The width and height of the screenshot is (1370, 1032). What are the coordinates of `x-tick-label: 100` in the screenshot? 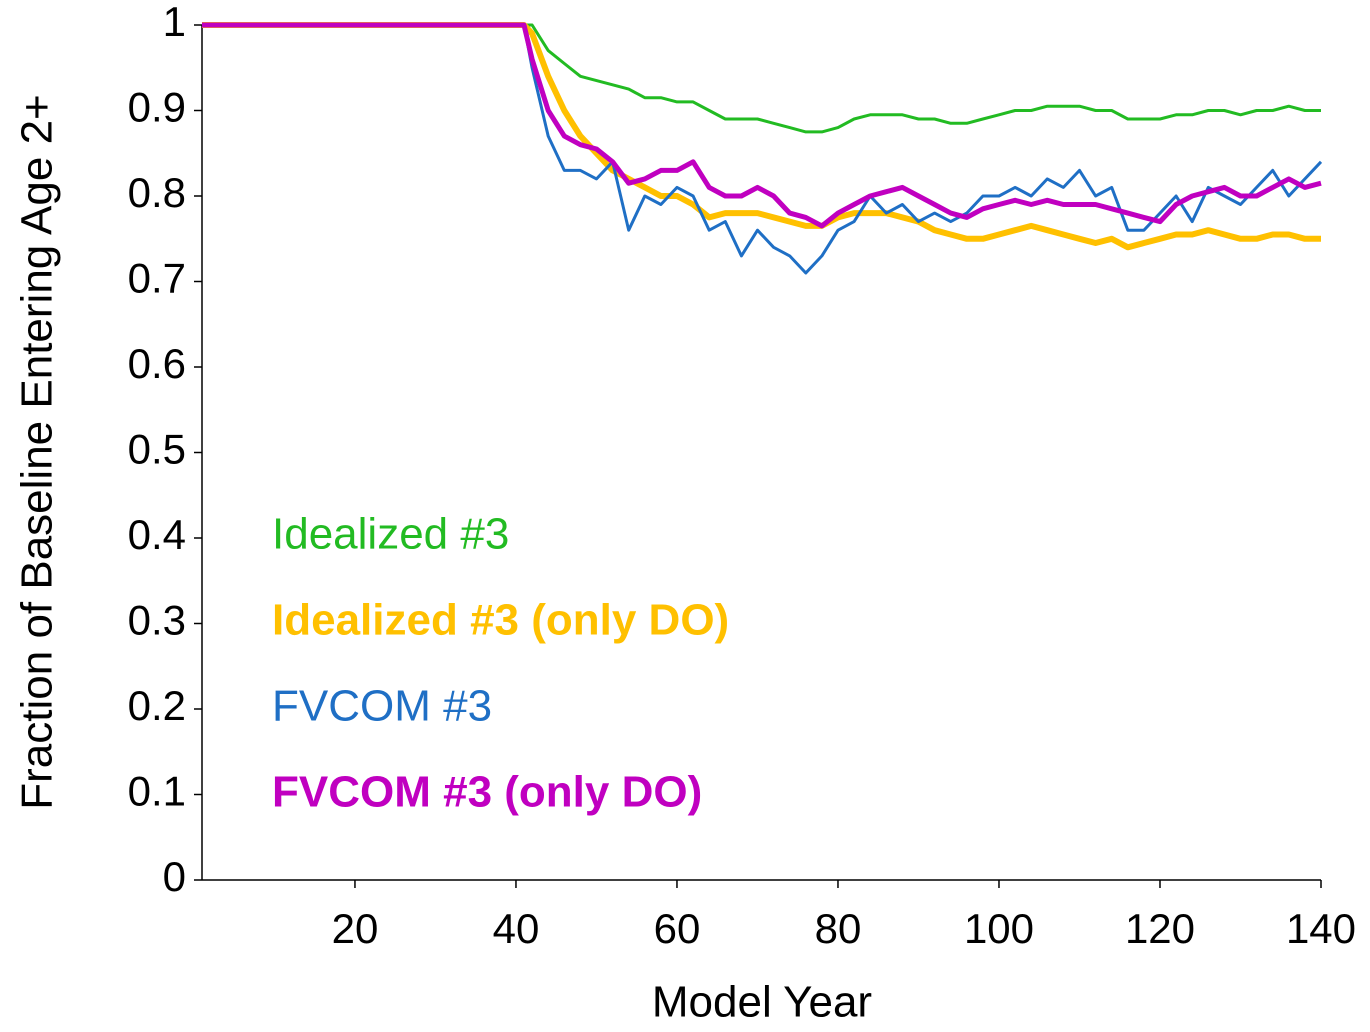 It's located at (999, 928).